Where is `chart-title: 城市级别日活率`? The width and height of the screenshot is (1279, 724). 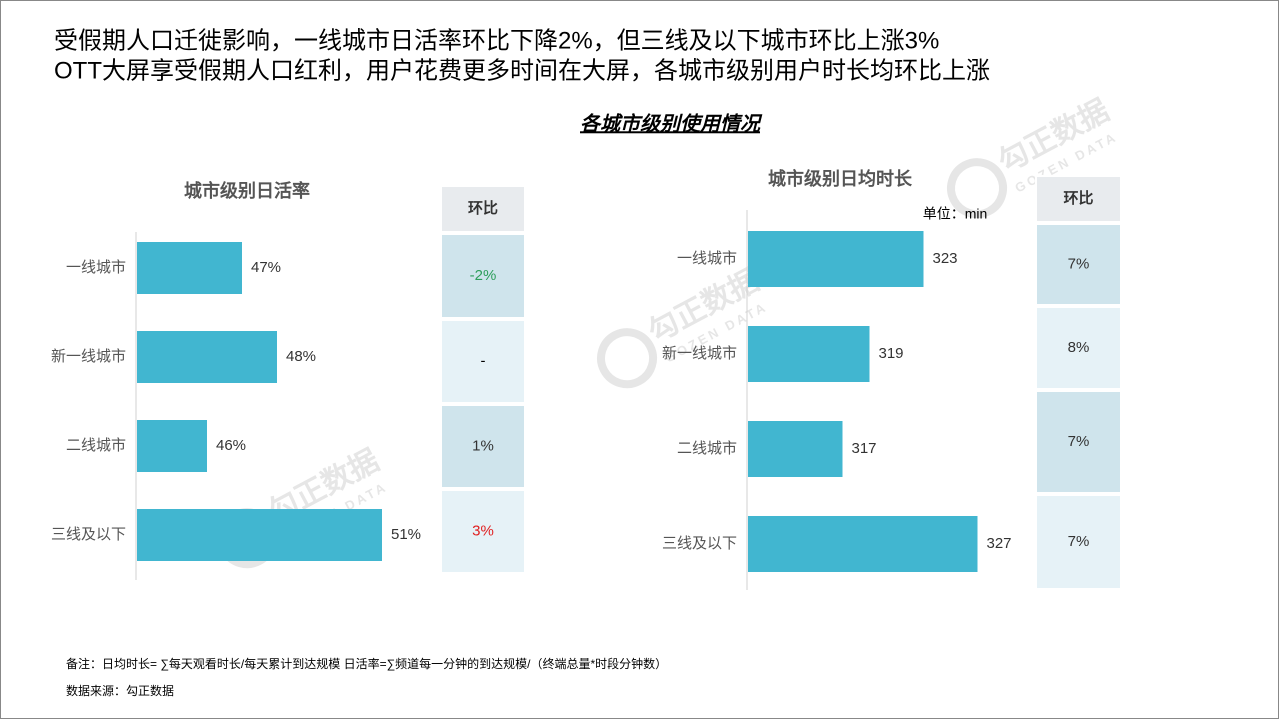 chart-title: 城市级别日活率 is located at coordinates (247, 190).